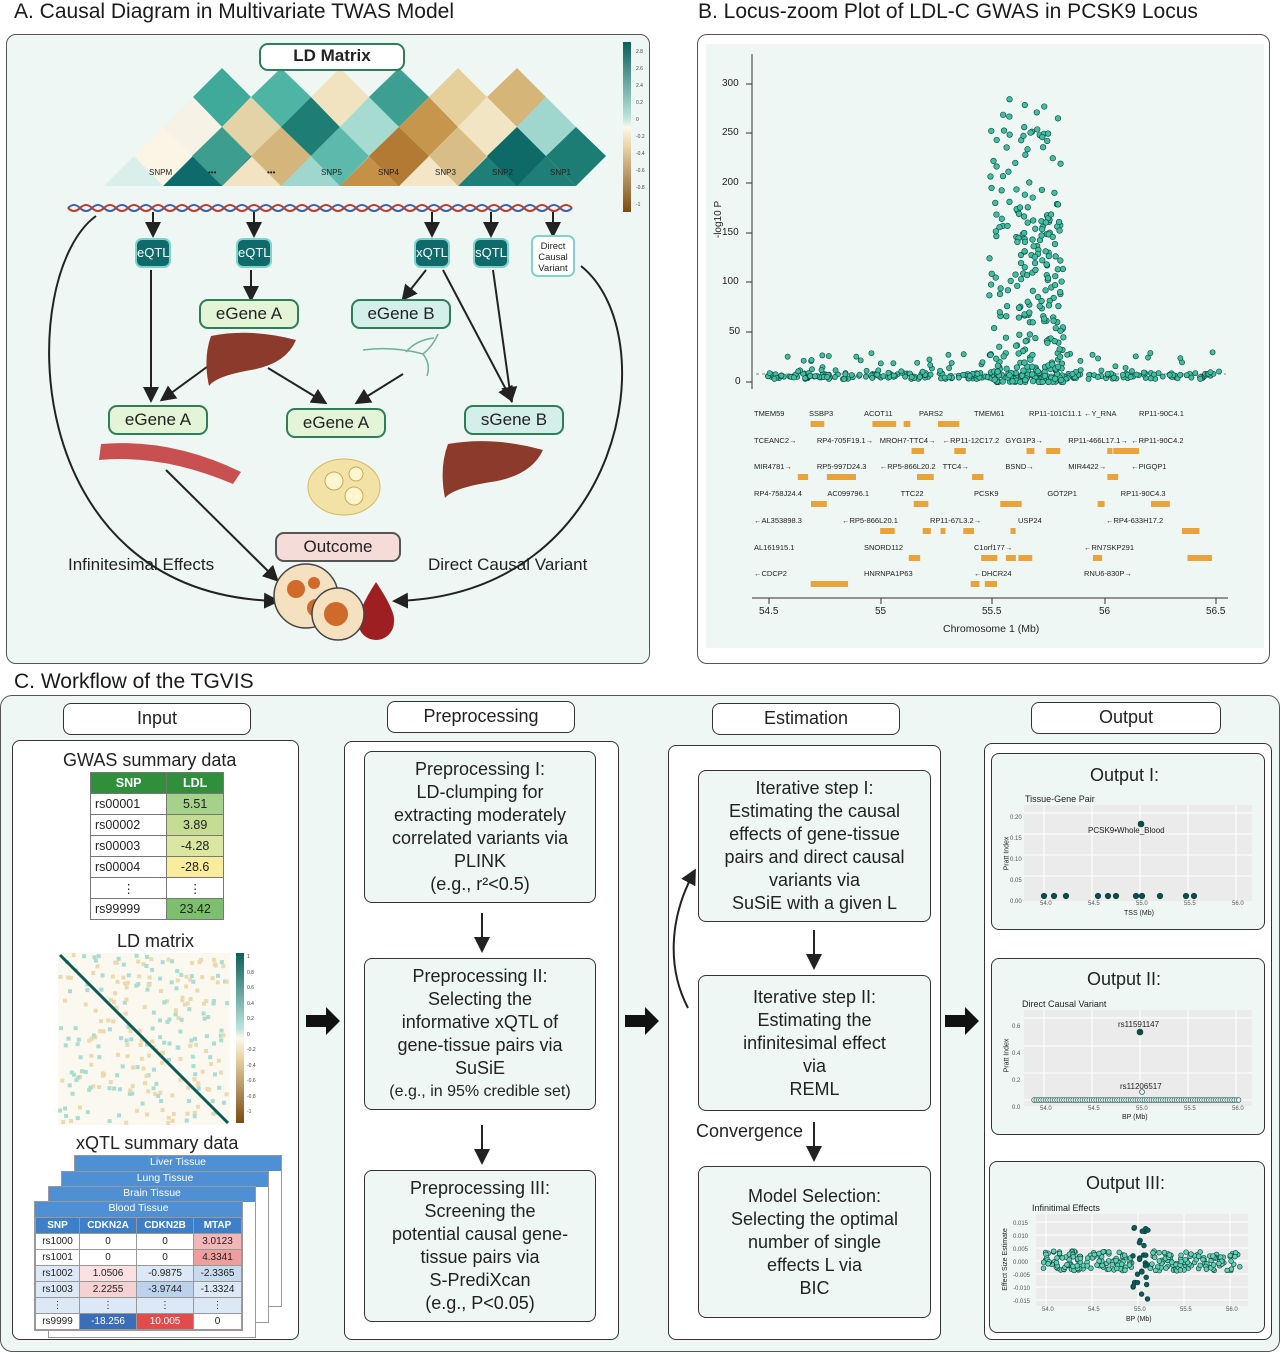  I want to click on gene-label: ←Y_RNA, so click(1100, 413).